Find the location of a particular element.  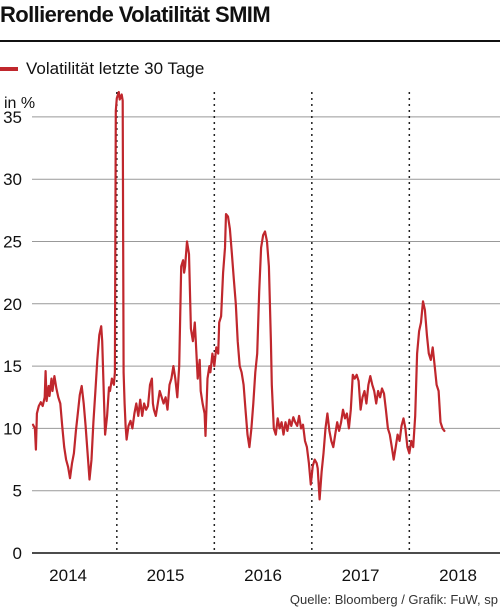

legend-label: Volatilität letzte 30 Tage is located at coordinates (115, 68).